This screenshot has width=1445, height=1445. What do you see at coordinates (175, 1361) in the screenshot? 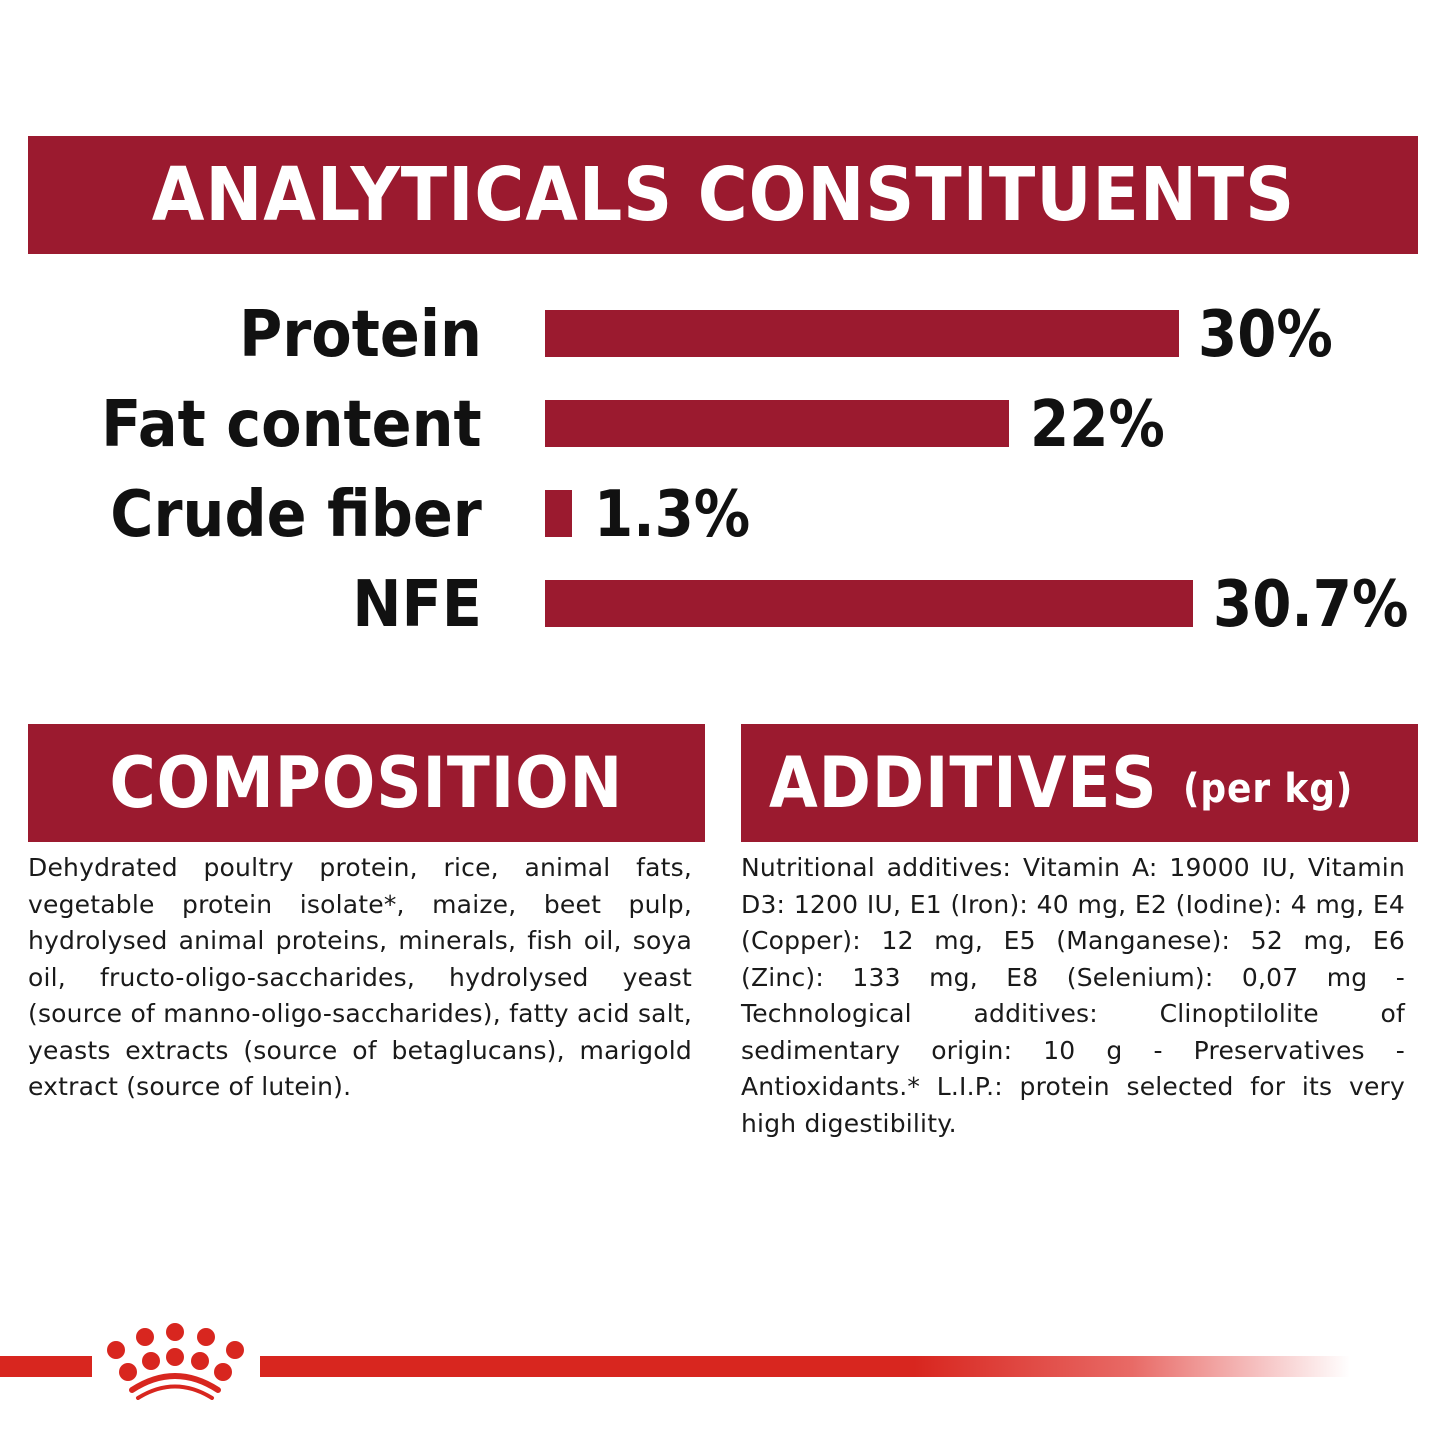
I see `crown-icon` at bounding box center [175, 1361].